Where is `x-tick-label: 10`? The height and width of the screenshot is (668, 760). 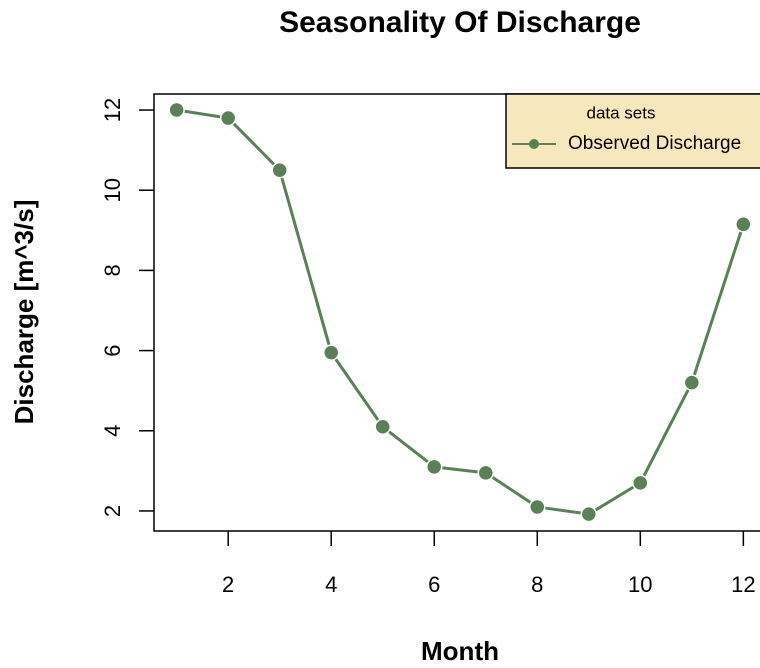 x-tick-label: 10 is located at coordinates (640, 584).